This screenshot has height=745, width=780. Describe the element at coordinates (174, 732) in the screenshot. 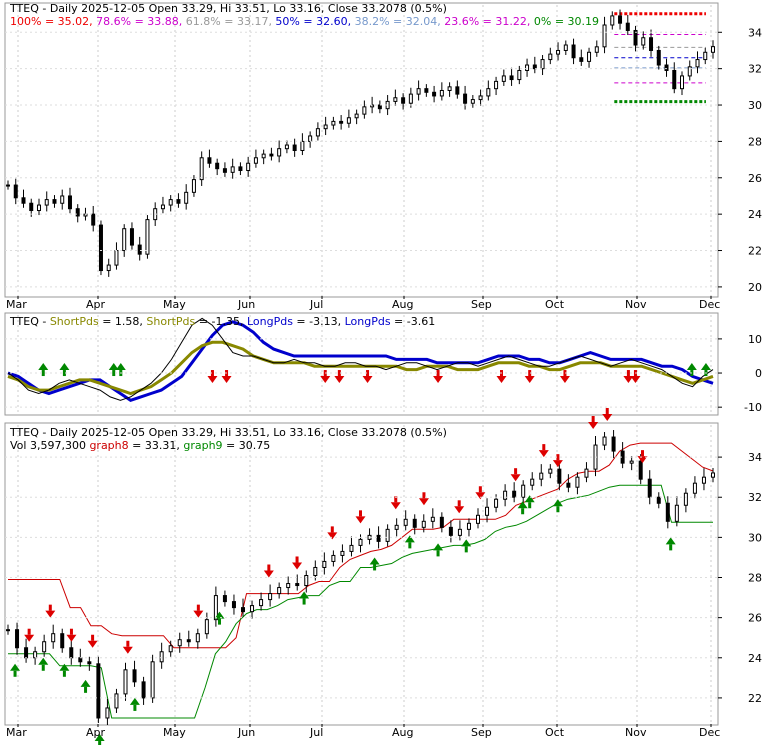

I see `x-tick-label: May` at that location.